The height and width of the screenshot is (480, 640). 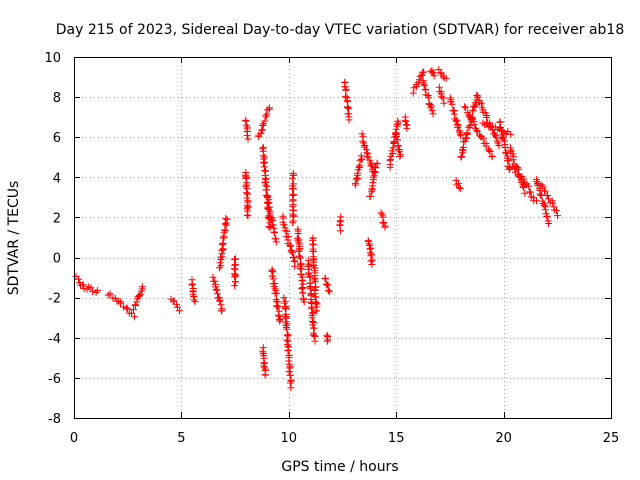 What do you see at coordinates (52, 58) in the screenshot?
I see `y-tick-label: 10` at bounding box center [52, 58].